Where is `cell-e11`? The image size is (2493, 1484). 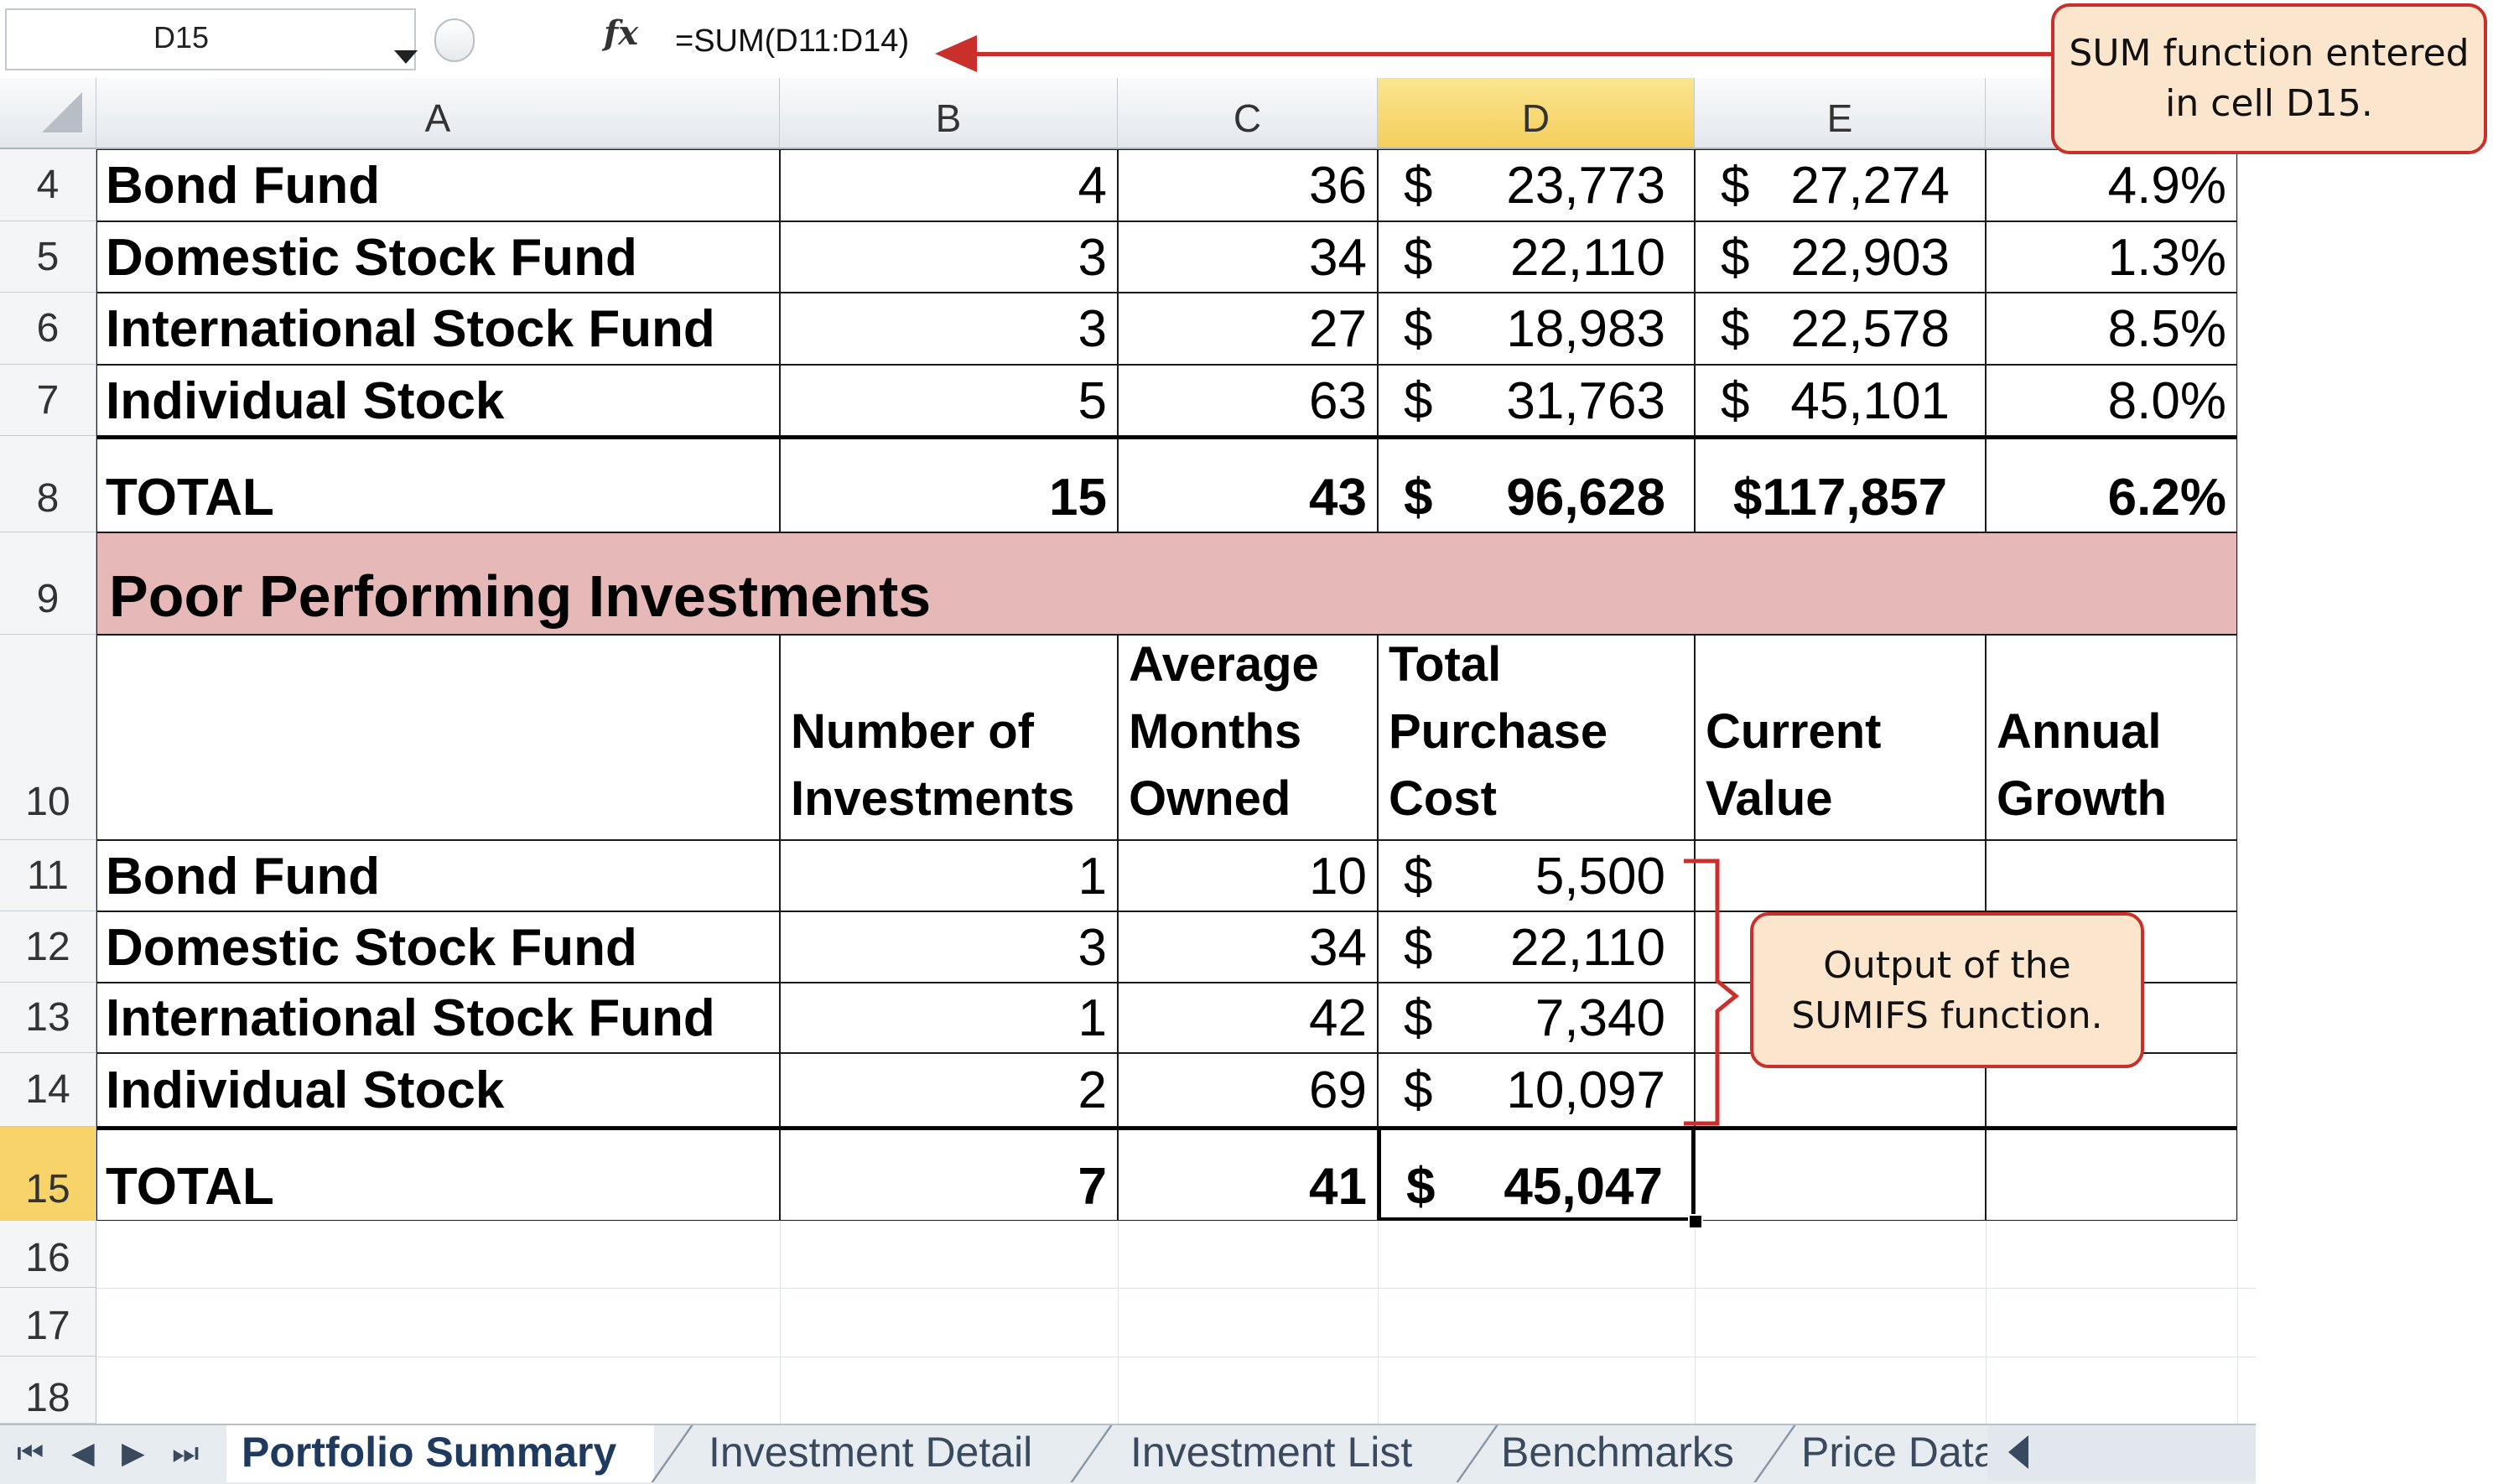 cell-e11 is located at coordinates (1840, 875).